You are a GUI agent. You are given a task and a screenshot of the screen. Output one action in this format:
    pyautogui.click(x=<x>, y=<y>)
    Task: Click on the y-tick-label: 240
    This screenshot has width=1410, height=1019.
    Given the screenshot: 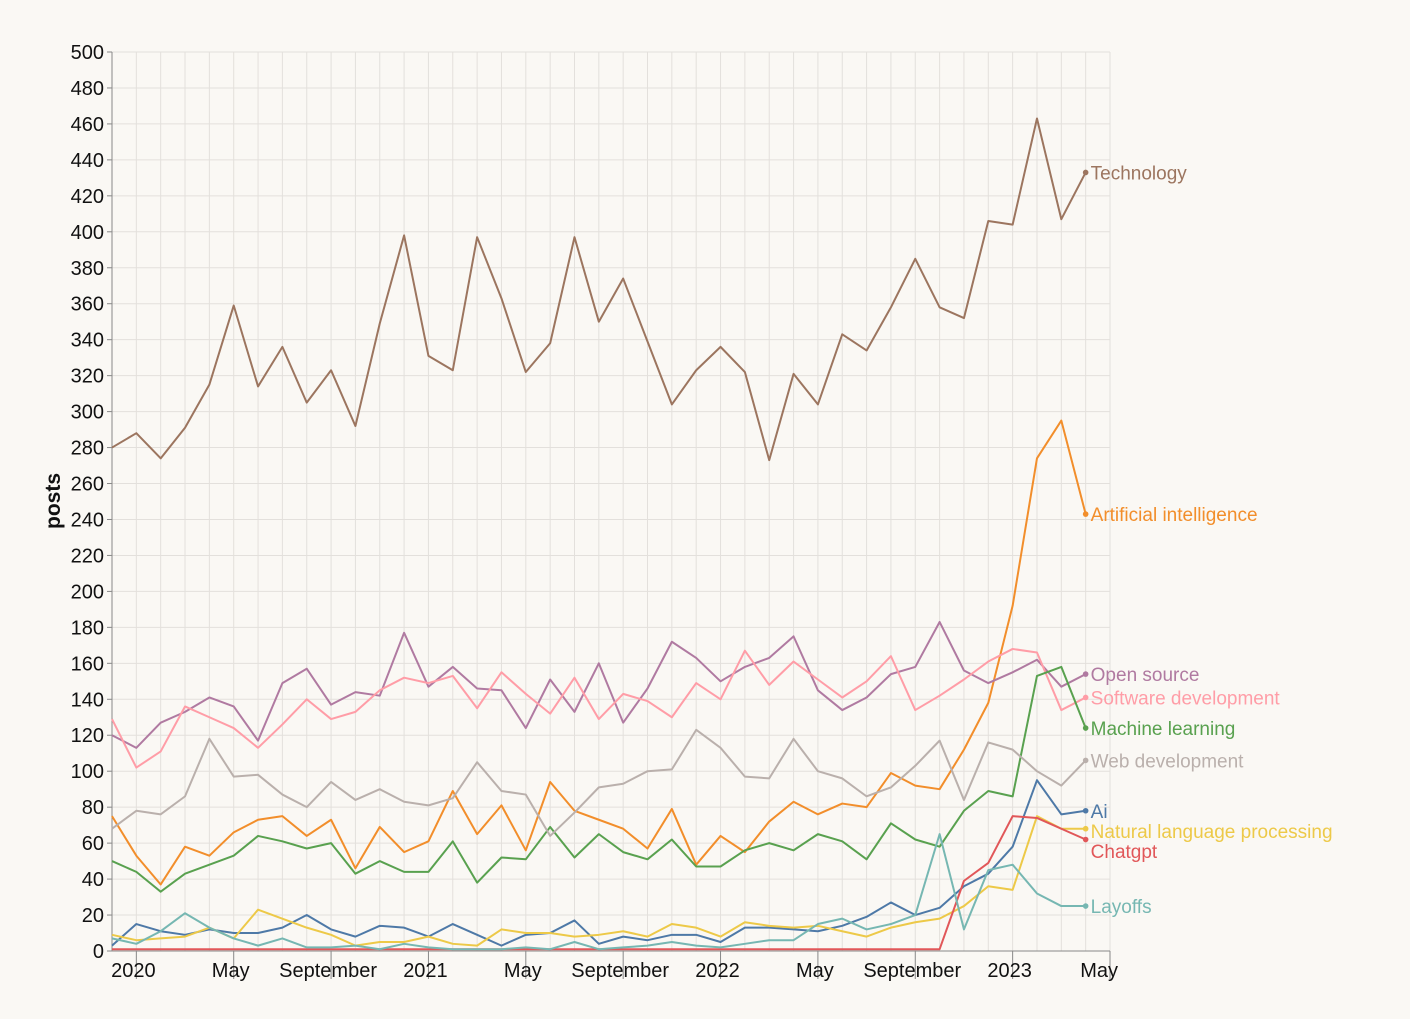 What is the action you would take?
    pyautogui.click(x=87, y=520)
    